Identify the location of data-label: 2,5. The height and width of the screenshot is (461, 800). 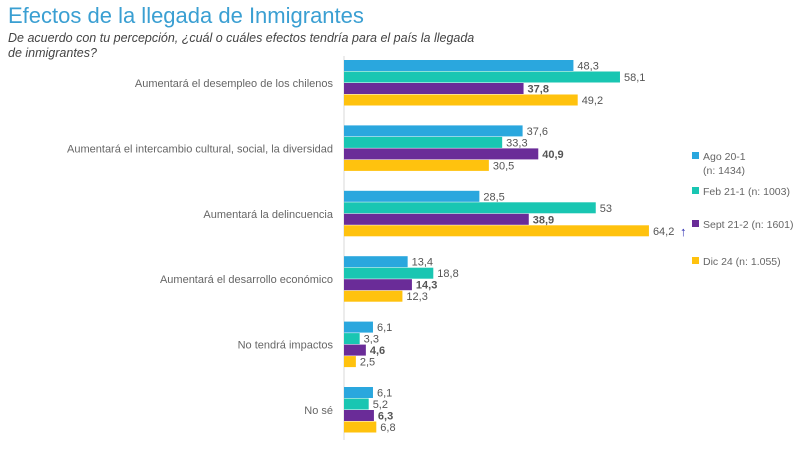
(367, 363).